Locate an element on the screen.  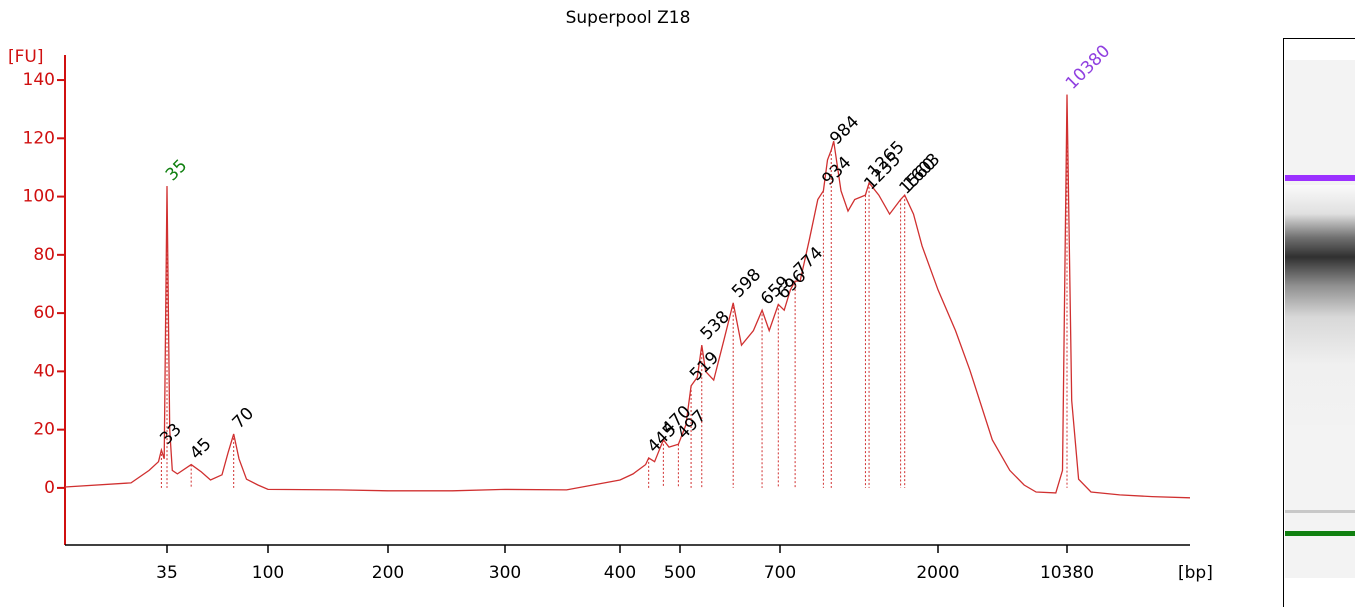
gel-smear is located at coordinates (1320, 305).